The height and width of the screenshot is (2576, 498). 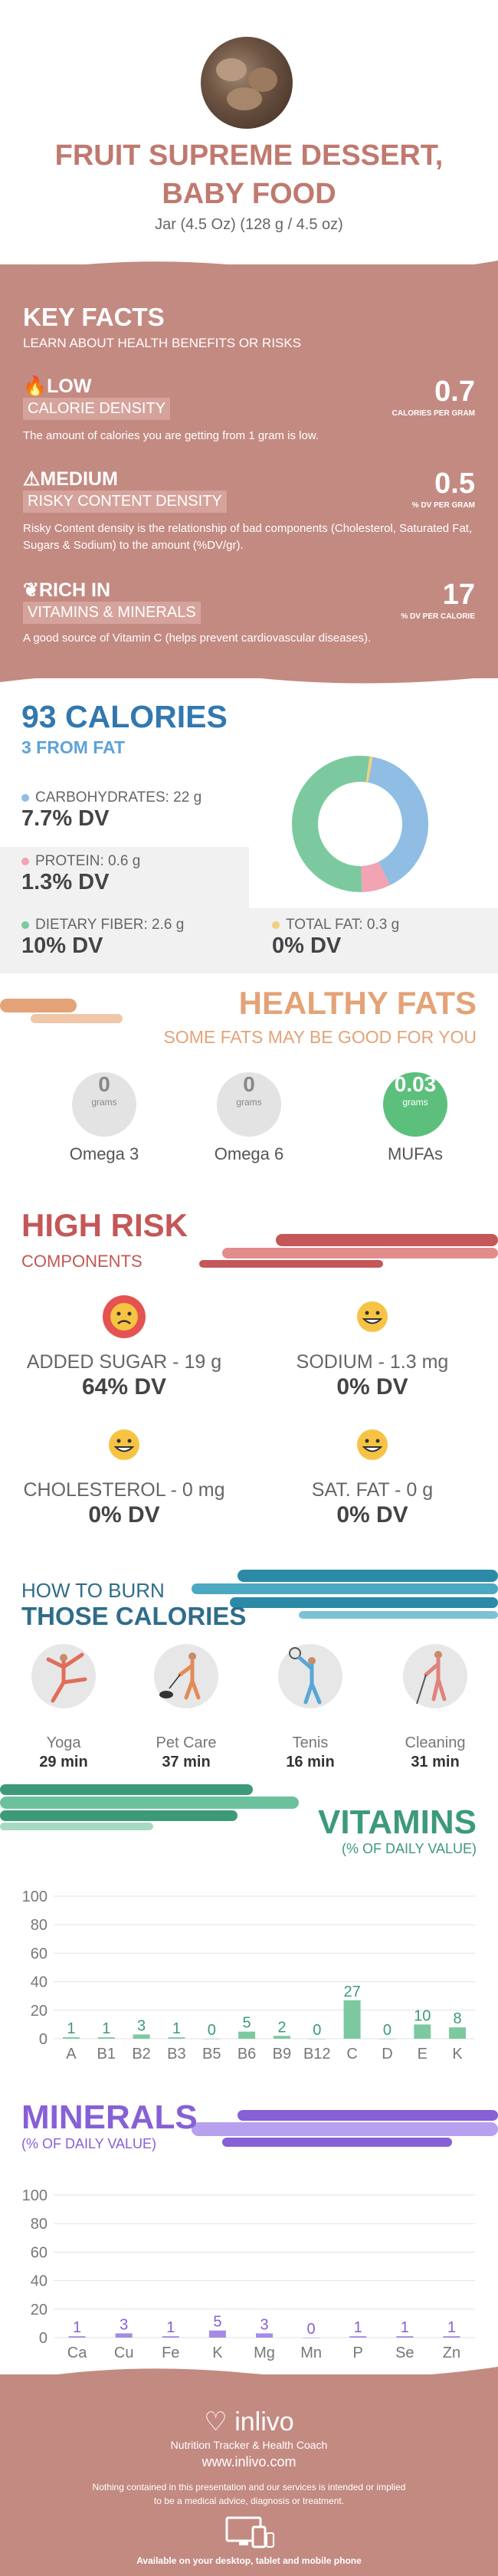 I want to click on donut-slice-protein, so click(x=375, y=876).